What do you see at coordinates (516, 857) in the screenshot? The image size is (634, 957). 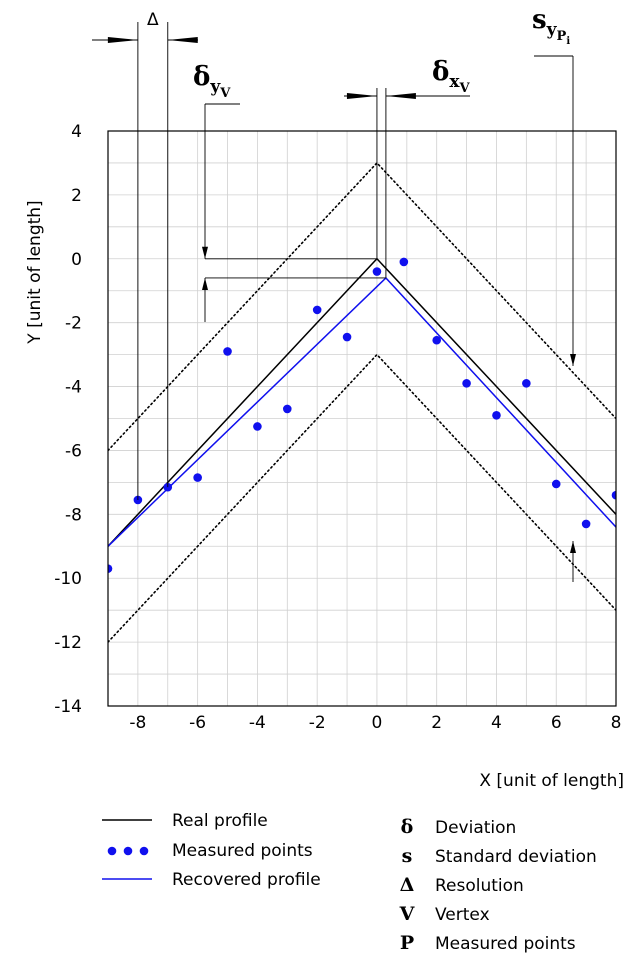 I see `symbol-legend-label: Standard deviation` at bounding box center [516, 857].